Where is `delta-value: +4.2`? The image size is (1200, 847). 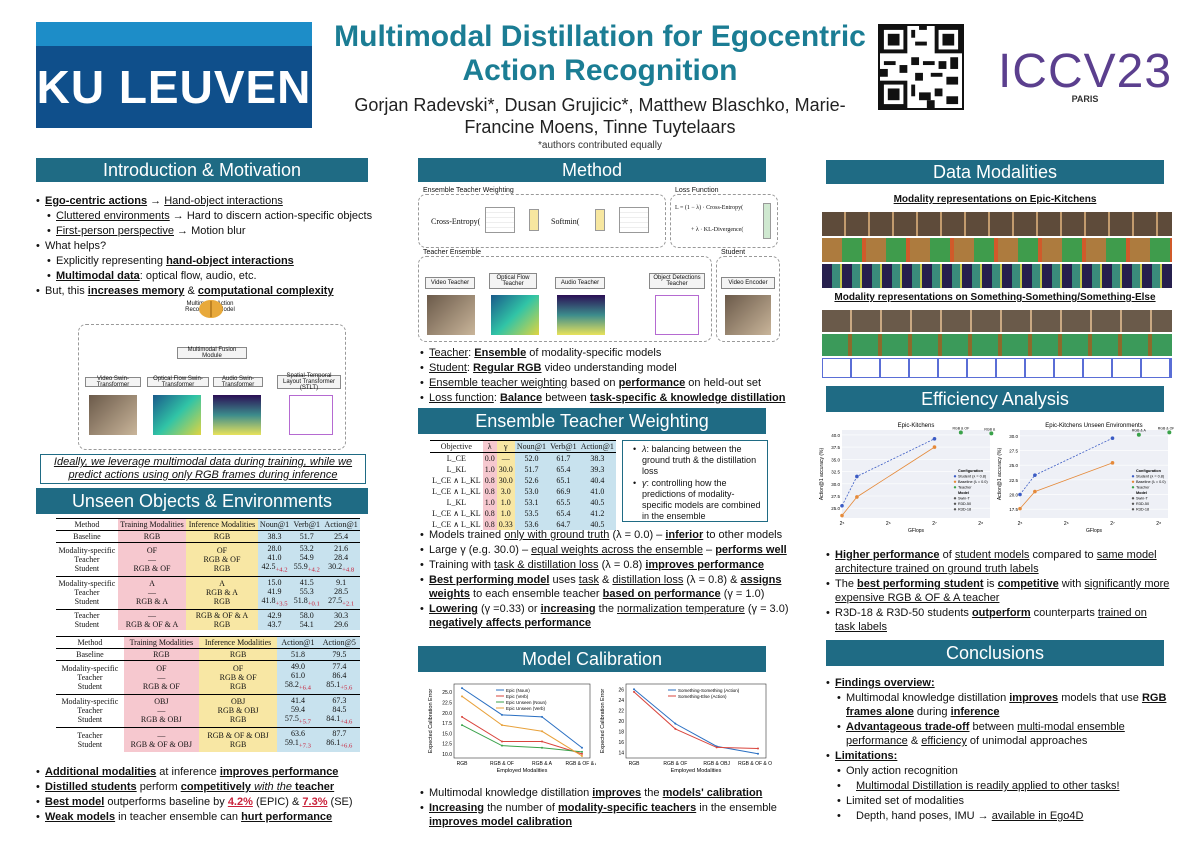
delta-value: +4.2 is located at coordinates (281, 570).